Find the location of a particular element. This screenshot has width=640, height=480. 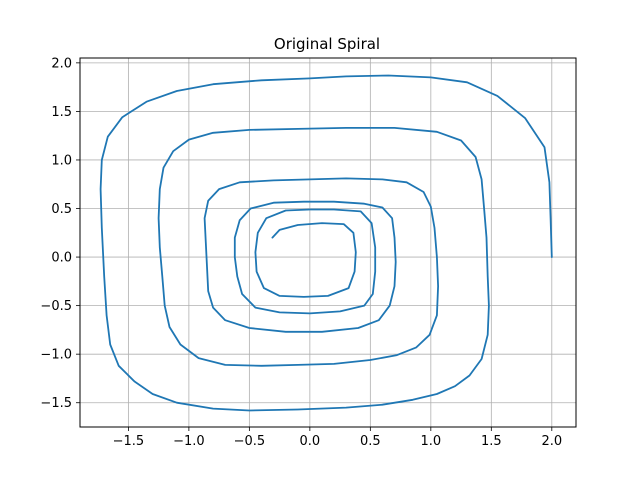

y-tick-label: 2.0 is located at coordinates (61, 63).